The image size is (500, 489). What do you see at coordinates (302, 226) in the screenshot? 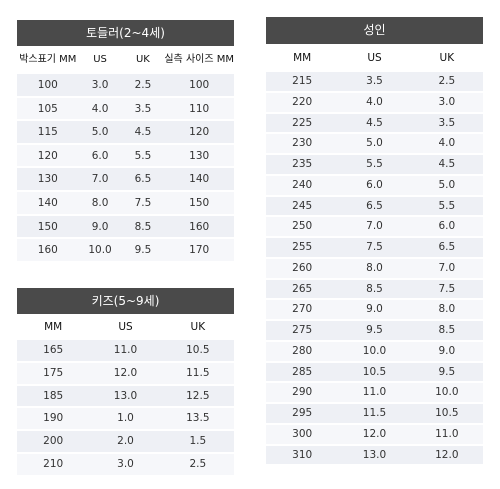
I see `table-cell: 250` at bounding box center [302, 226].